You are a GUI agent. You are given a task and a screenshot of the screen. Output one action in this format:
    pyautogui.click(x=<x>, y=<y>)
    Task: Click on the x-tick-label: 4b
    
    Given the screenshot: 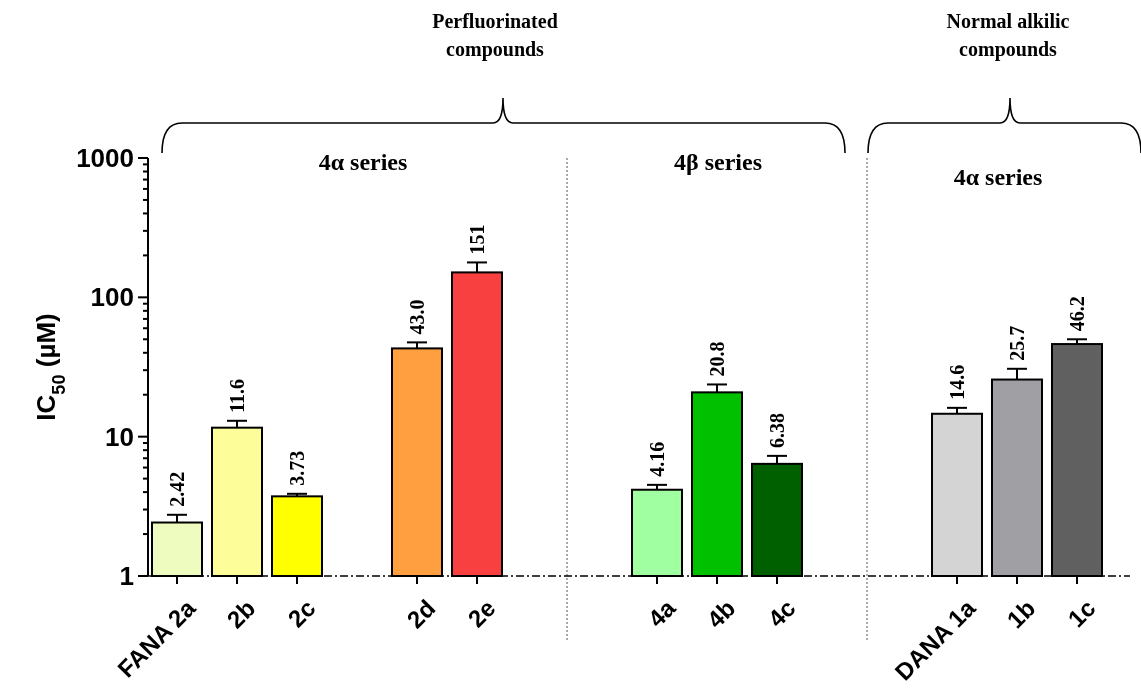 What is the action you would take?
    pyautogui.click(x=721, y=614)
    